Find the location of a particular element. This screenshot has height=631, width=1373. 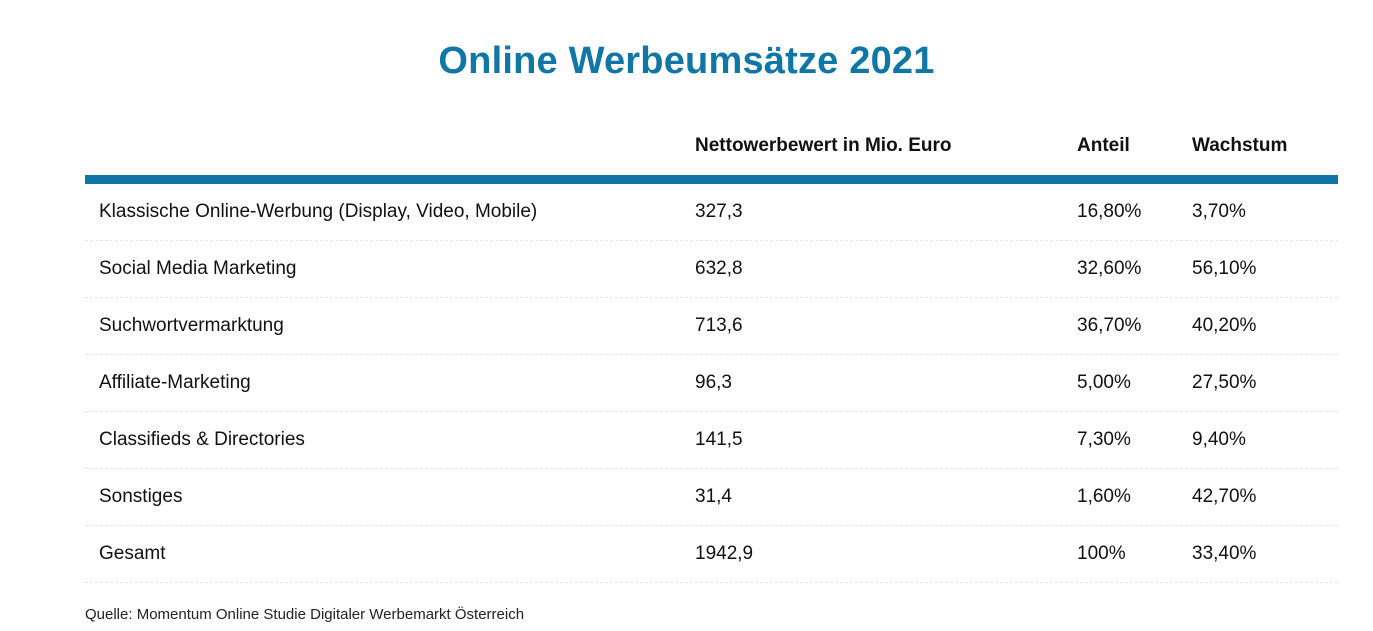

table-row: Gesamt 1942,9 100% 33,40% is located at coordinates (711, 554).